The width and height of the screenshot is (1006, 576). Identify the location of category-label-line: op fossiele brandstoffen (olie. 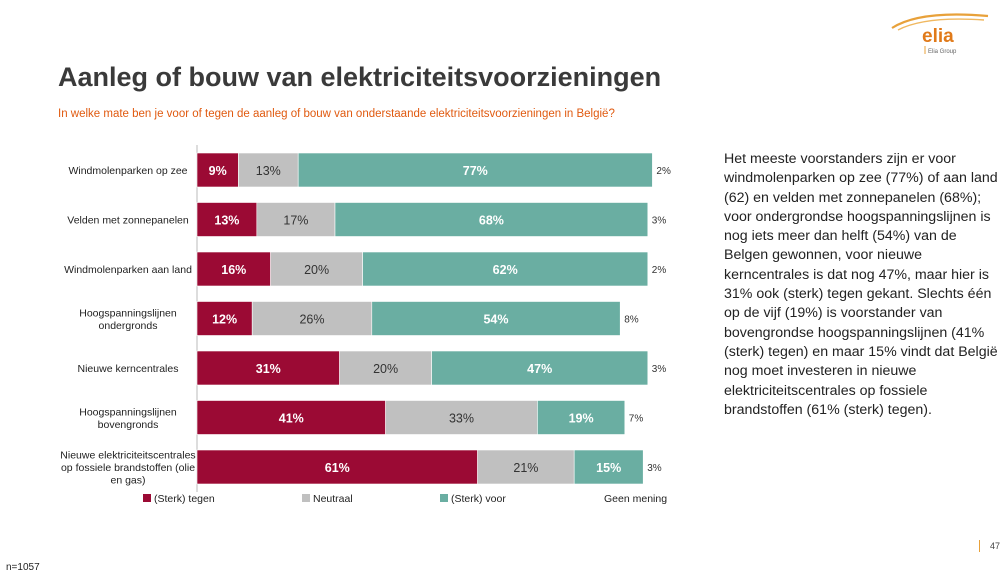
(128, 468).